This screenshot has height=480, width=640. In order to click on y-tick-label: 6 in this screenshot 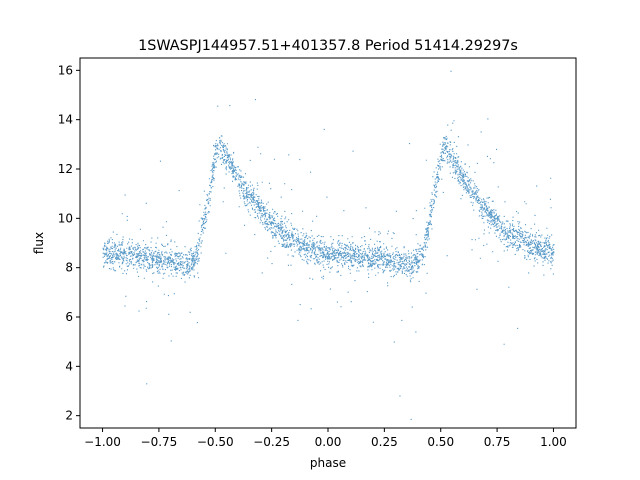, I will do `click(69, 317)`.